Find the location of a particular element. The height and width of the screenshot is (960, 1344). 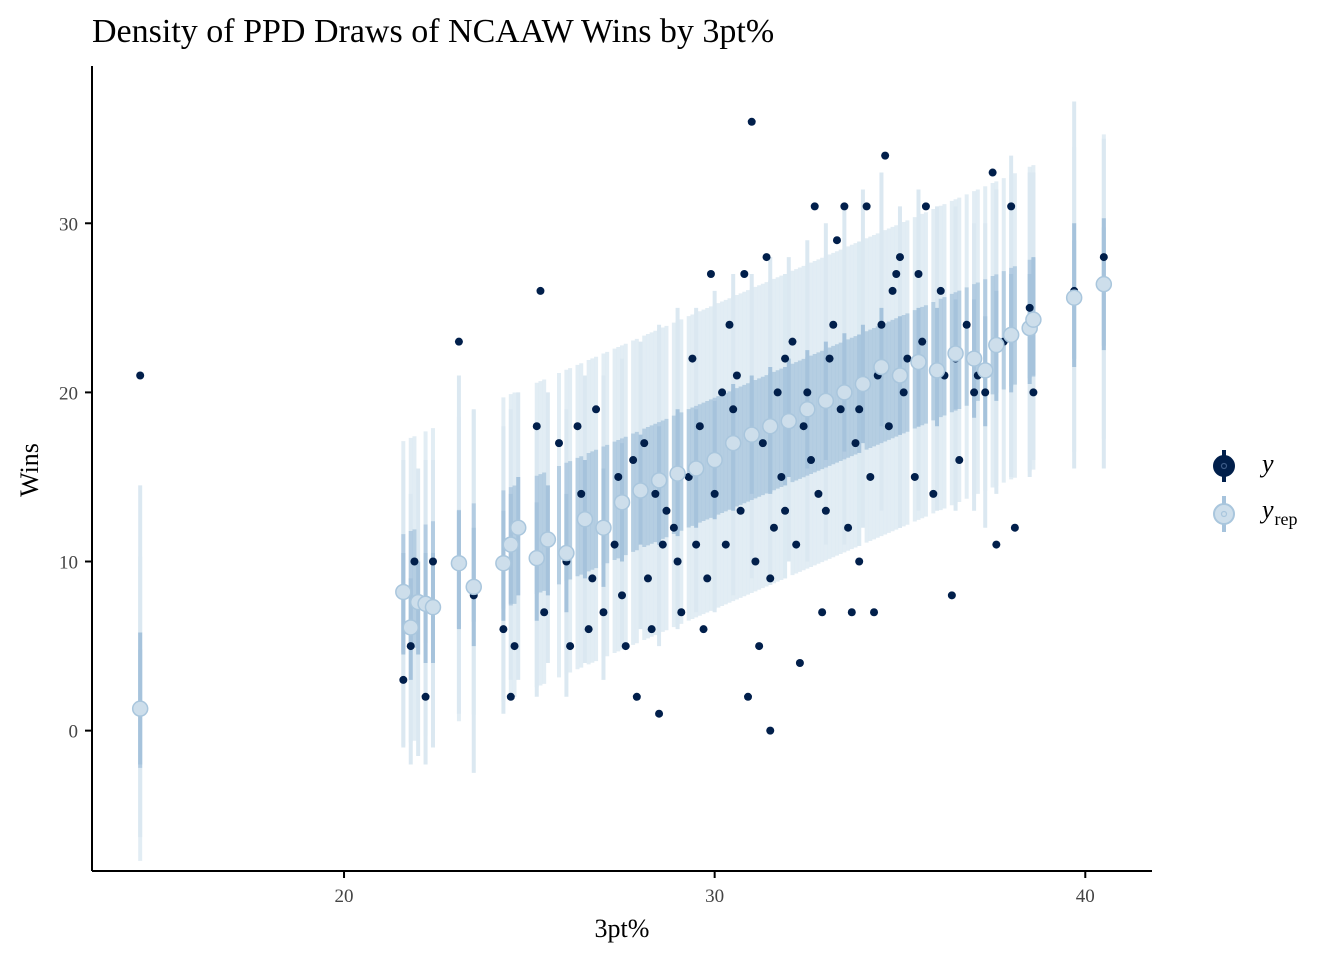

x-tick-label-2: 40 is located at coordinates (1085, 896).